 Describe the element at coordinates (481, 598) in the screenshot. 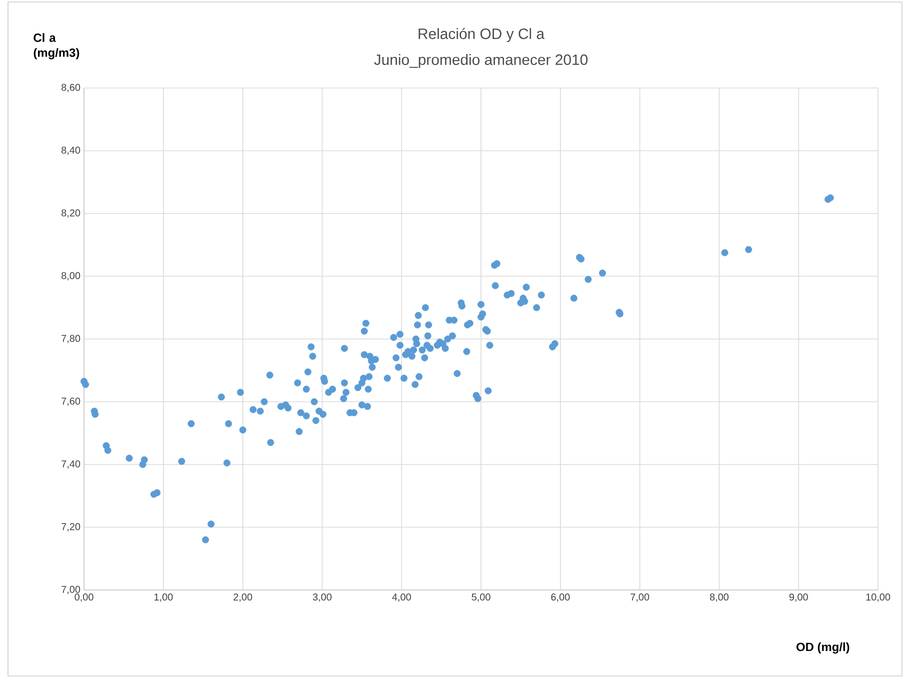

I see `x-tick-label: 5,00` at that location.